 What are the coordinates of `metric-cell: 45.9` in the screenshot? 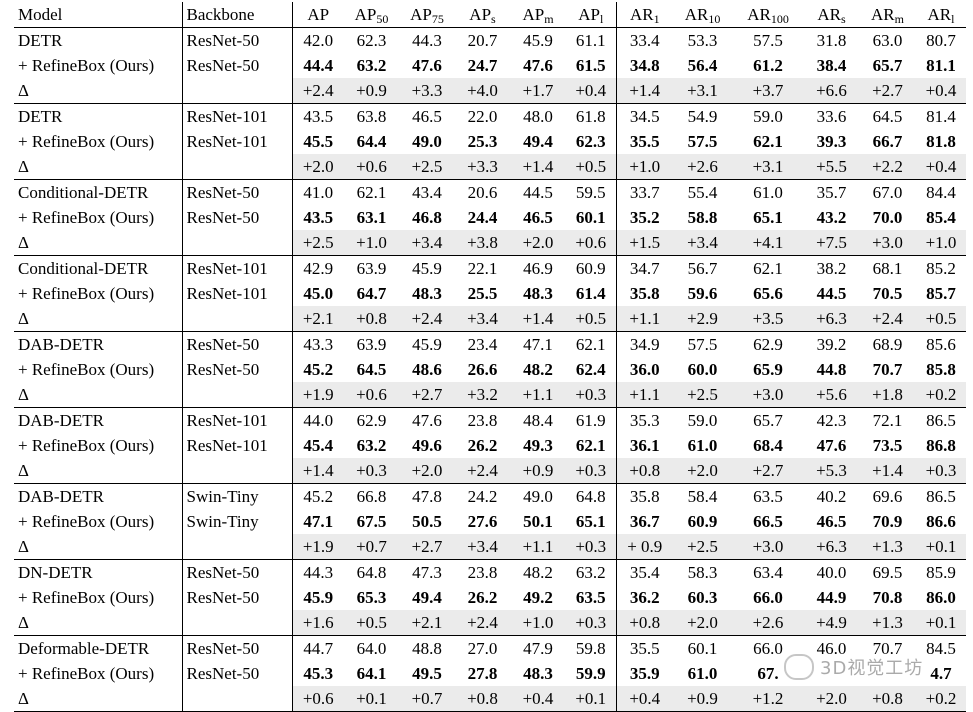 It's located at (538, 40).